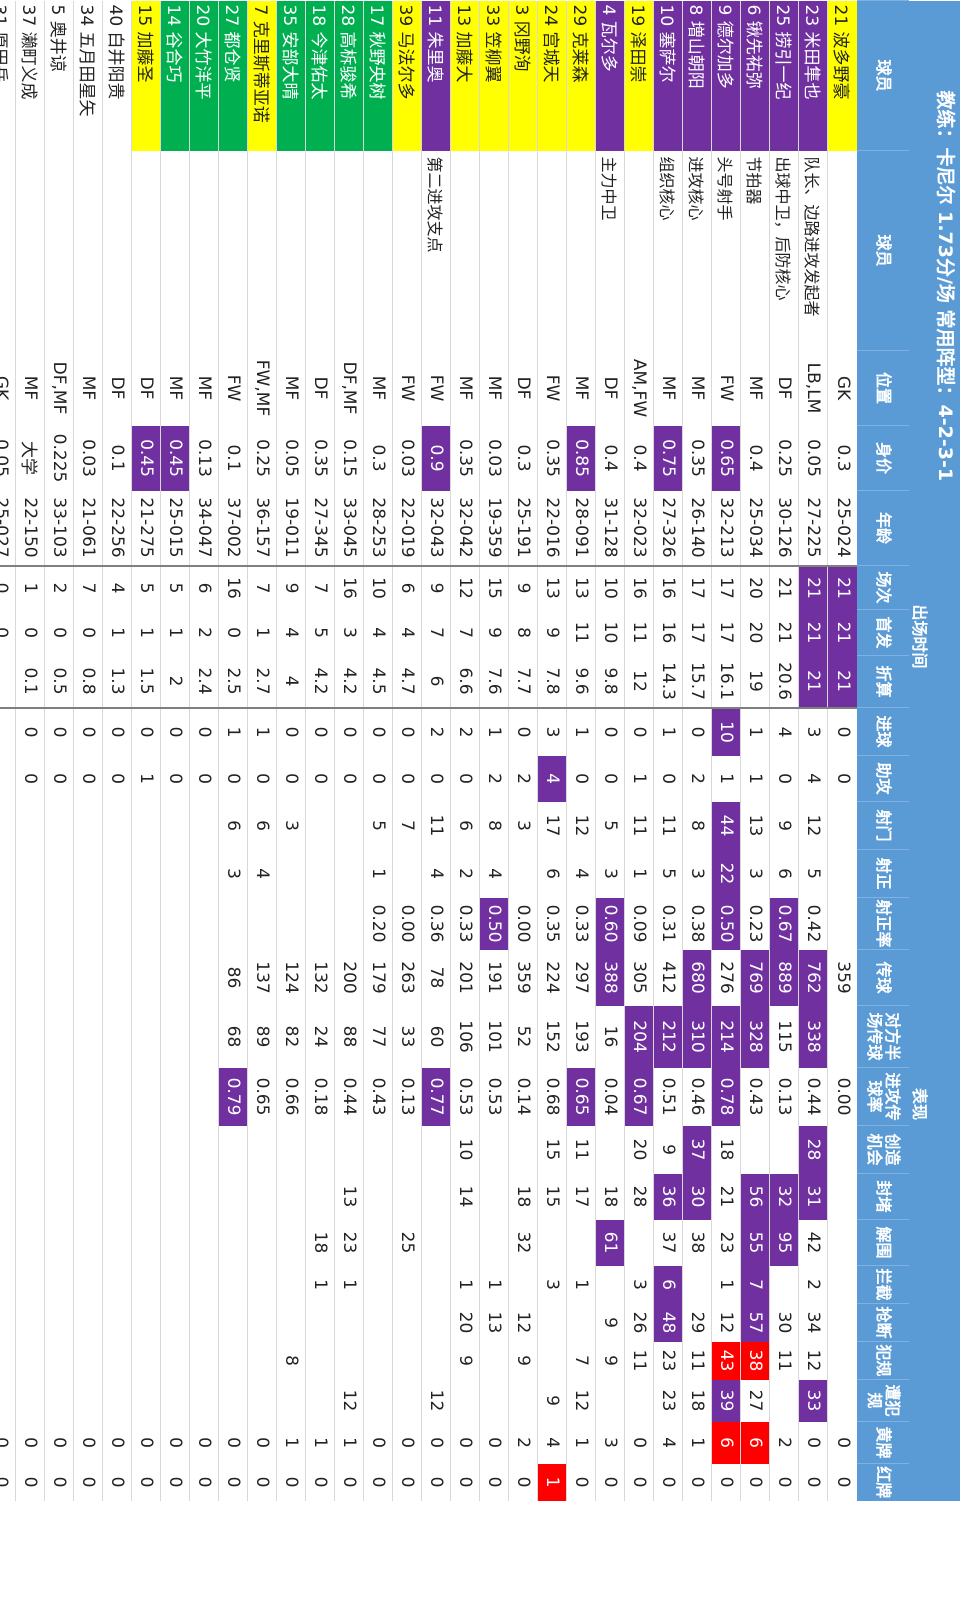  I want to click on cell-conv: 2.4, so click(204, 681).